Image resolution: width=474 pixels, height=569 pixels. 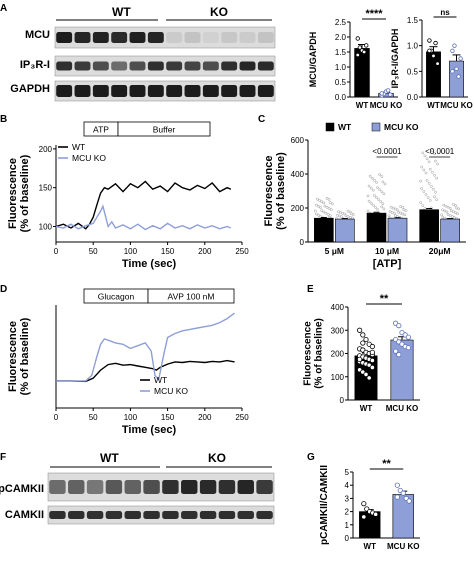 I want to click on chart-g-point, so click(x=397, y=497).